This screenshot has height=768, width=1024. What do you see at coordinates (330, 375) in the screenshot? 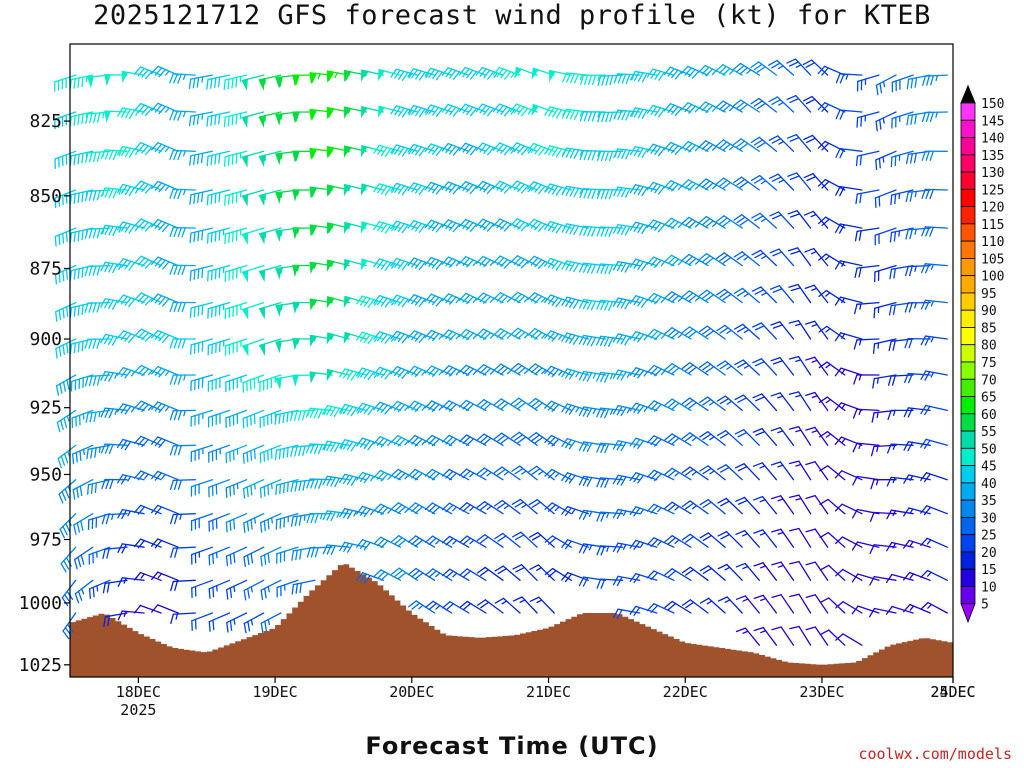
I see `barb-pennant` at bounding box center [330, 375].